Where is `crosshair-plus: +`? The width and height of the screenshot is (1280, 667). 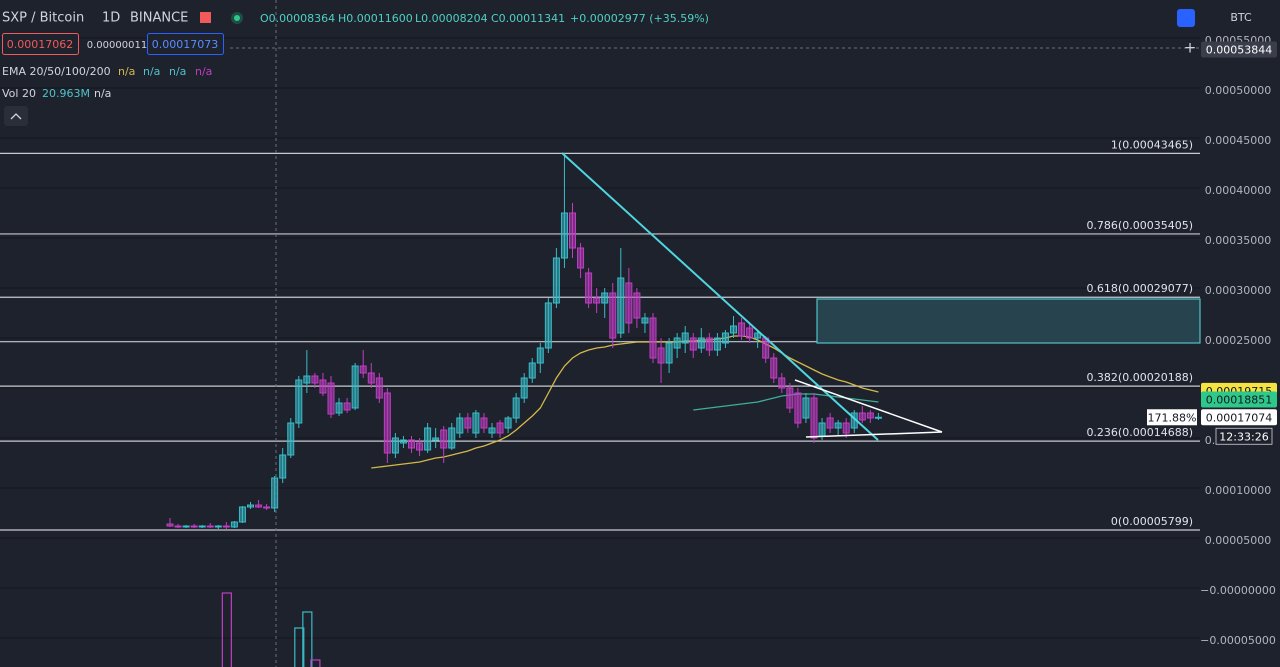
crosshair-plus: + is located at coordinates (1190, 48).